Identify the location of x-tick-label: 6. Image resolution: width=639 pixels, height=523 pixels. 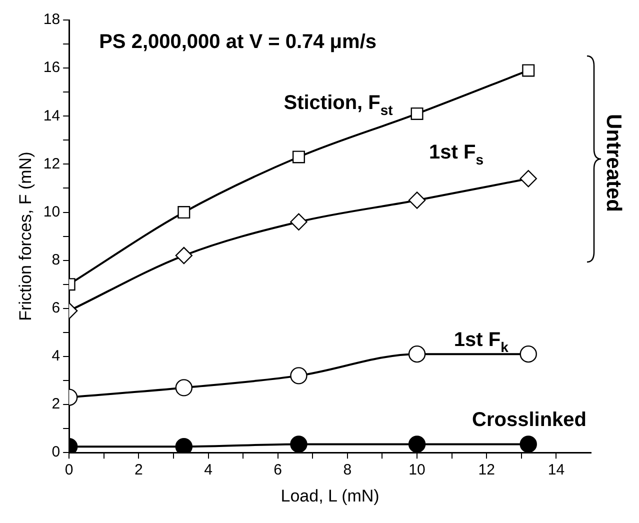
(278, 470).